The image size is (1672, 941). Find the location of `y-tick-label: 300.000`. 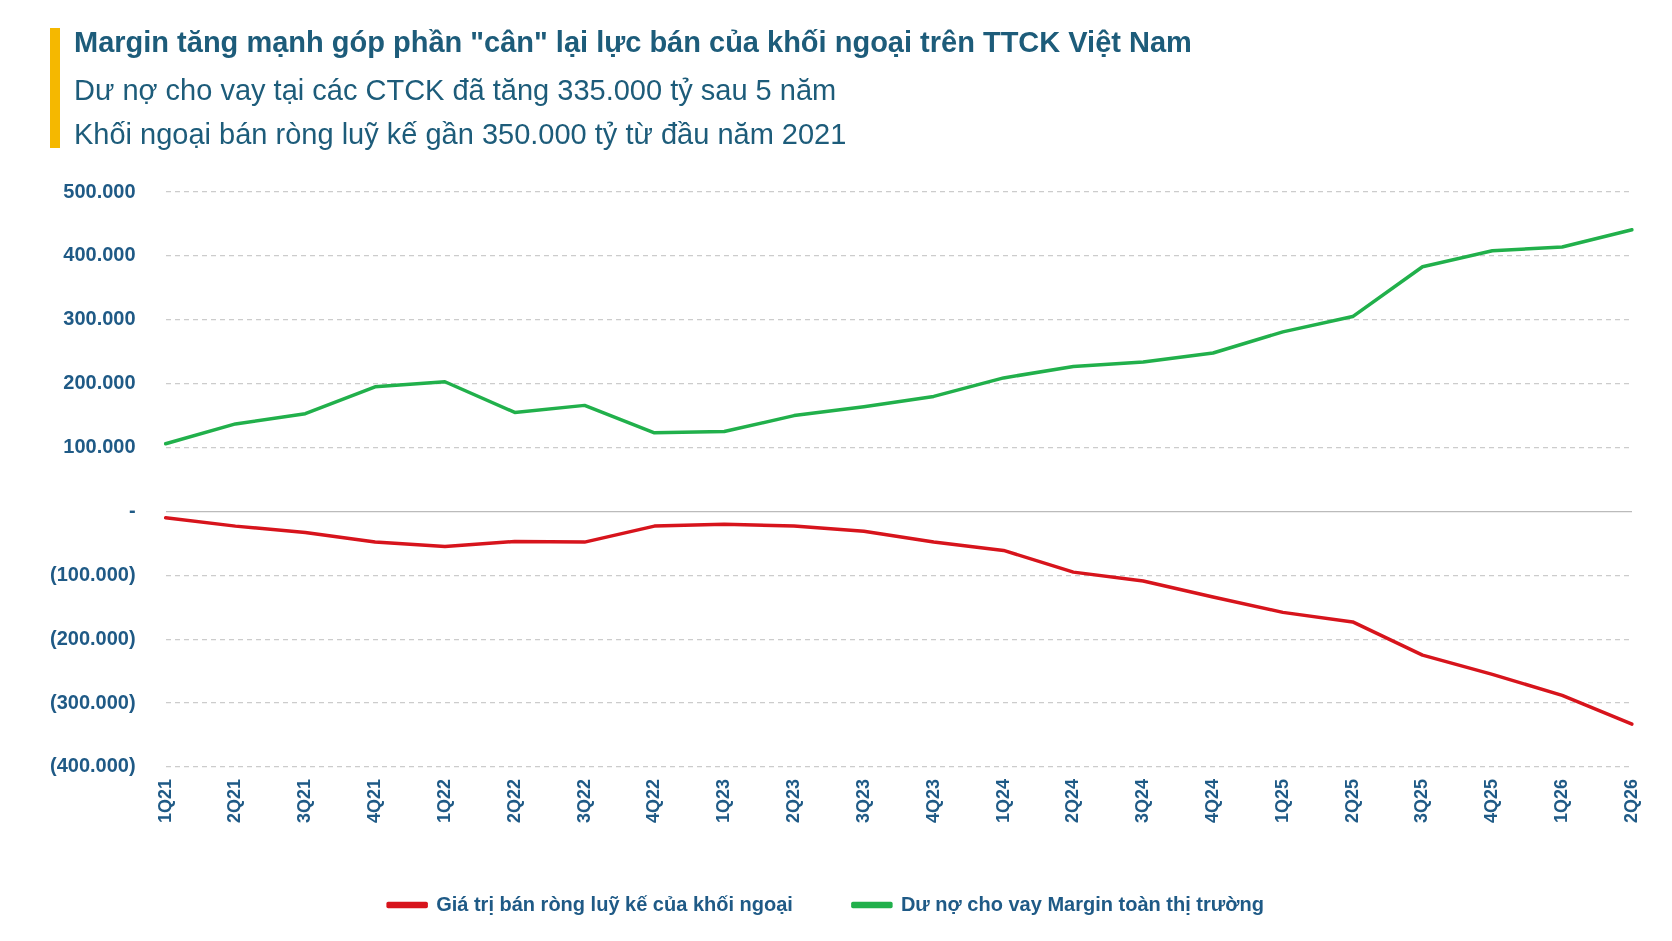

y-tick-label: 300.000 is located at coordinates (99, 318).